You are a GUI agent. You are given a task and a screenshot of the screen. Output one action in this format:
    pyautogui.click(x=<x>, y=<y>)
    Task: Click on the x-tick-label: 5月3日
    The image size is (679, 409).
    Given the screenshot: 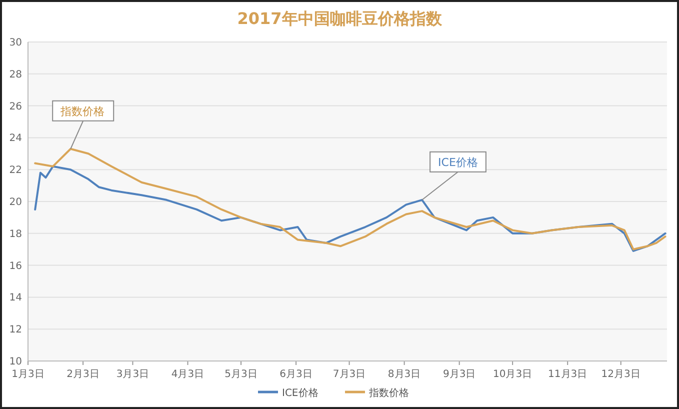 What is the action you would take?
    pyautogui.click(x=241, y=374)
    